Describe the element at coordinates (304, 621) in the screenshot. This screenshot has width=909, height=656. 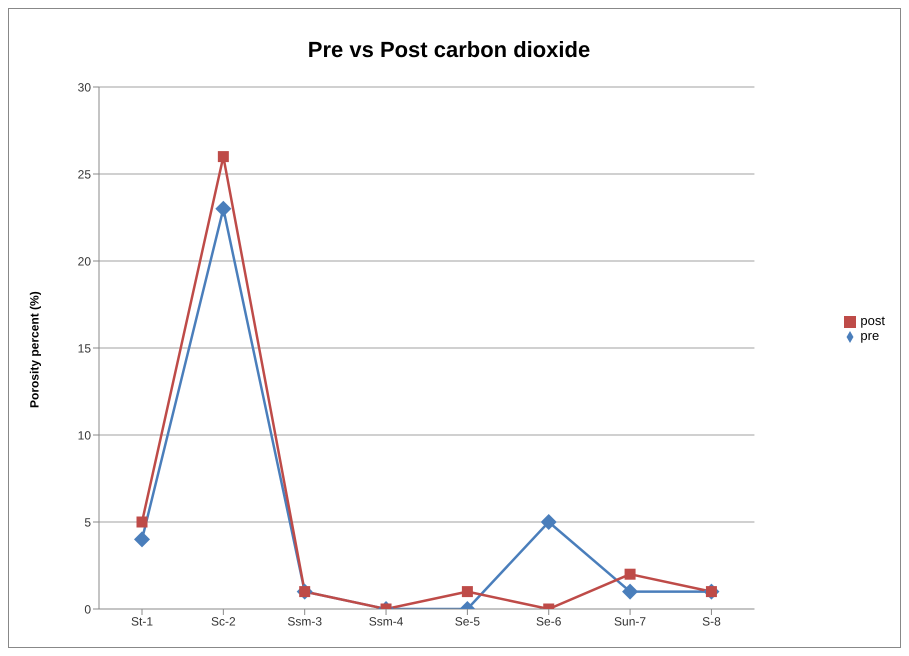
I see `x-tick-label: Ssm-3` at that location.